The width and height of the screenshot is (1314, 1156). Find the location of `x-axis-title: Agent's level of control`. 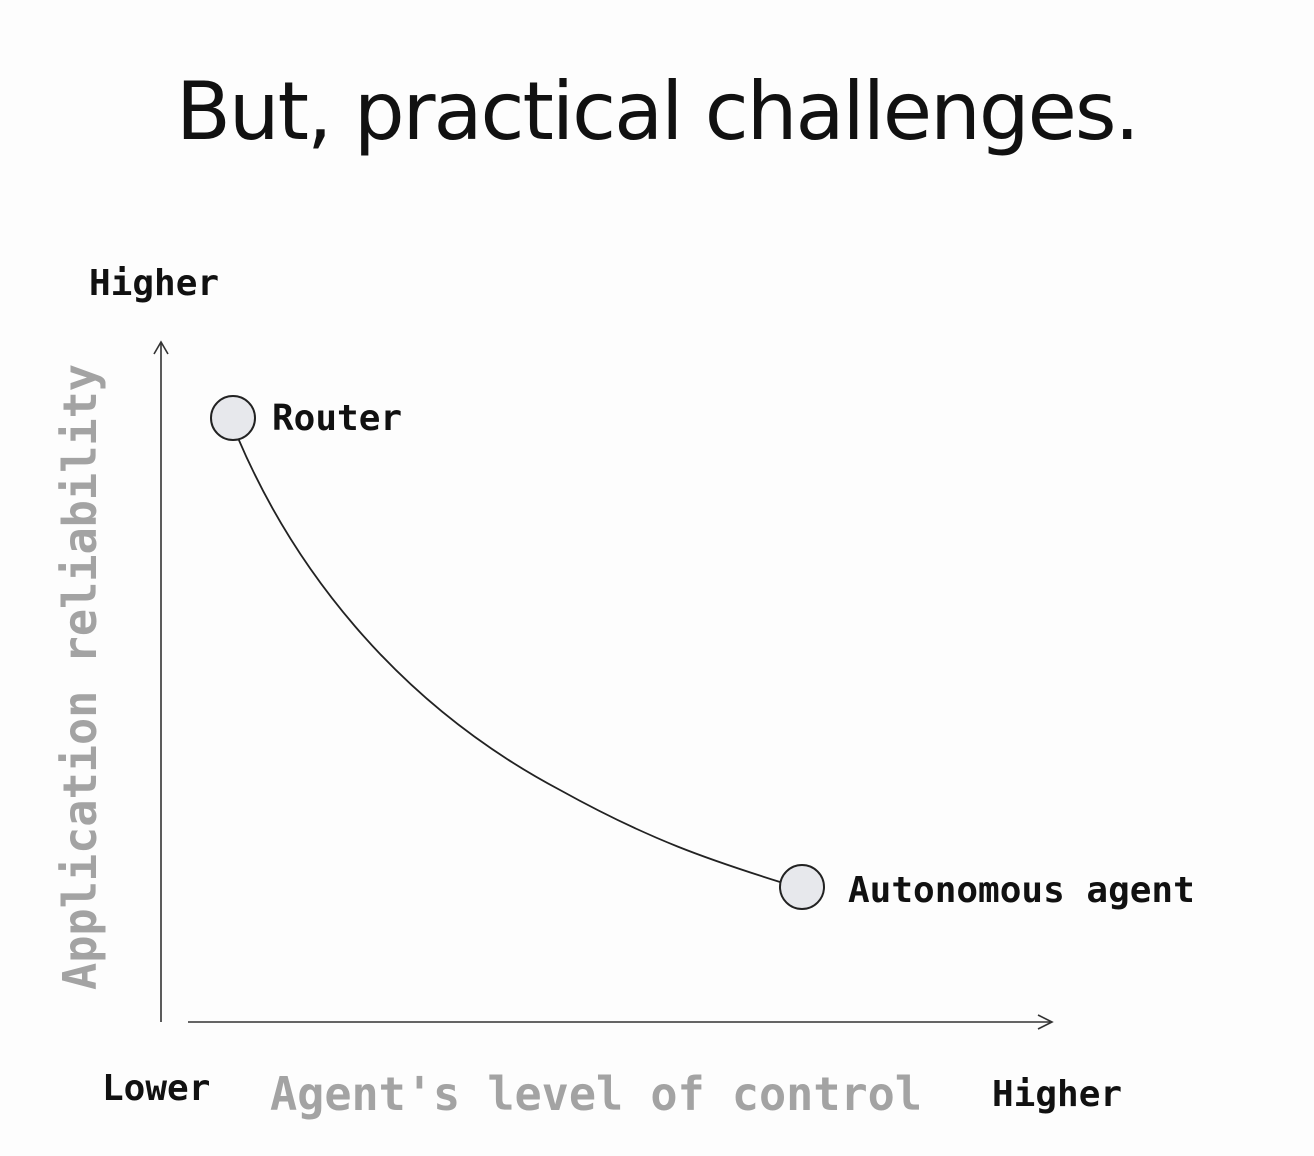

x-axis-title: Agent's level of control is located at coordinates (596, 1094).